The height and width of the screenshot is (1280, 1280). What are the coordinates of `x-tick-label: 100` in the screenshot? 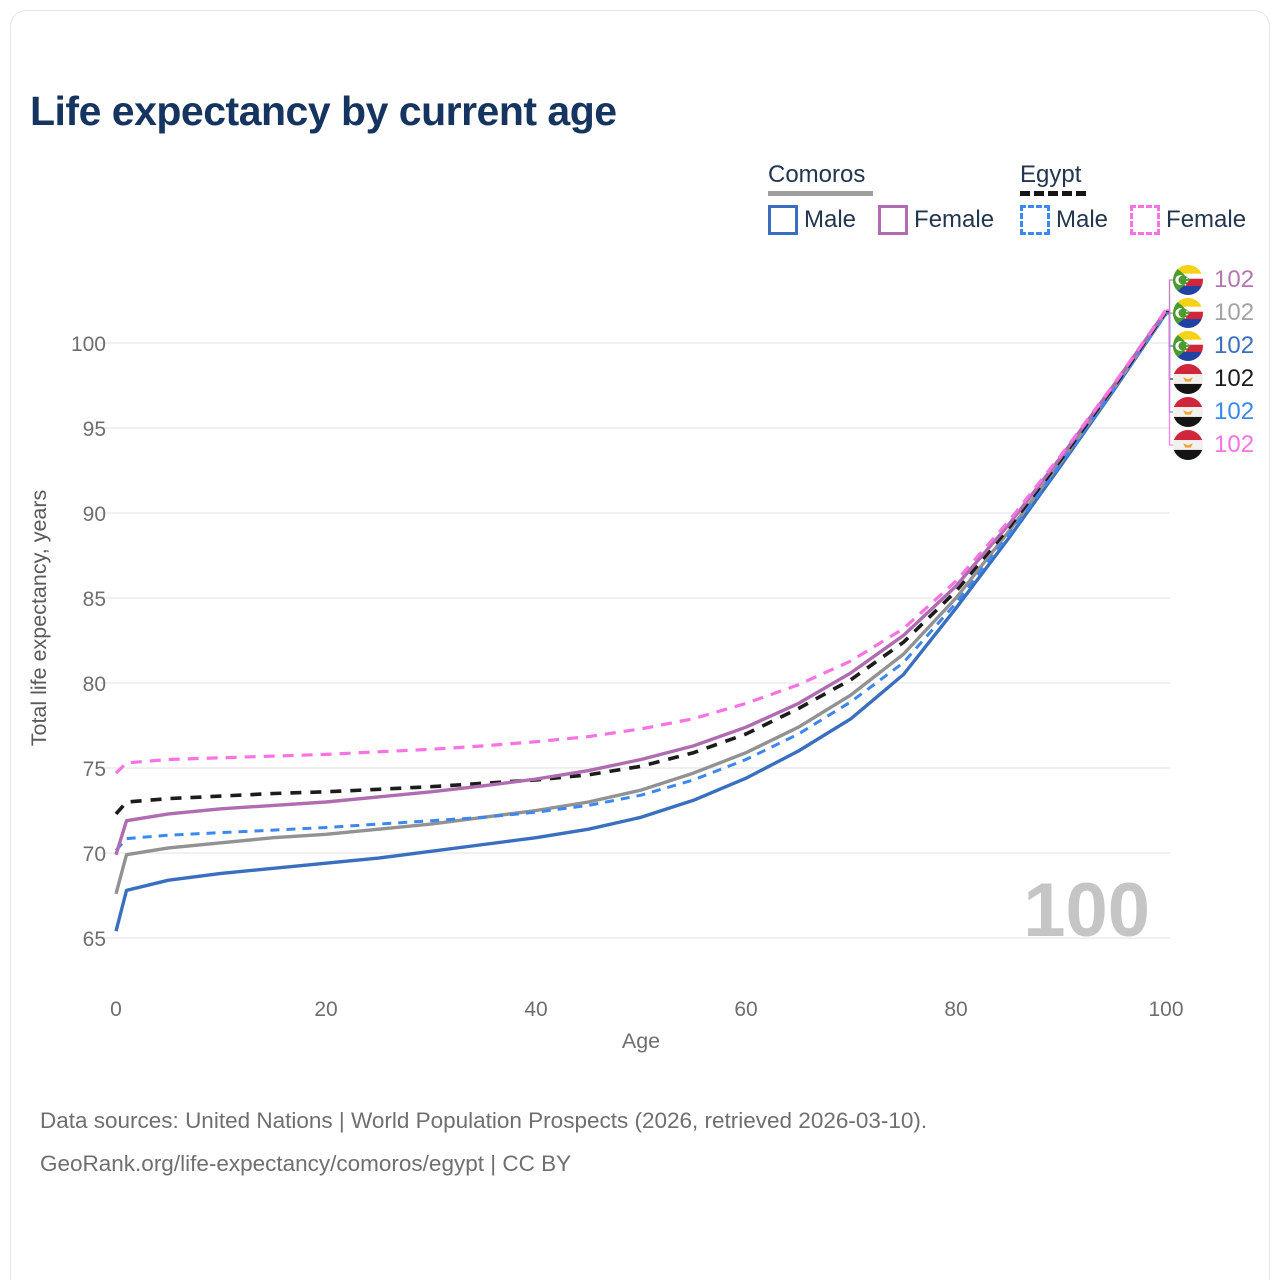 It's located at (1165, 1009).